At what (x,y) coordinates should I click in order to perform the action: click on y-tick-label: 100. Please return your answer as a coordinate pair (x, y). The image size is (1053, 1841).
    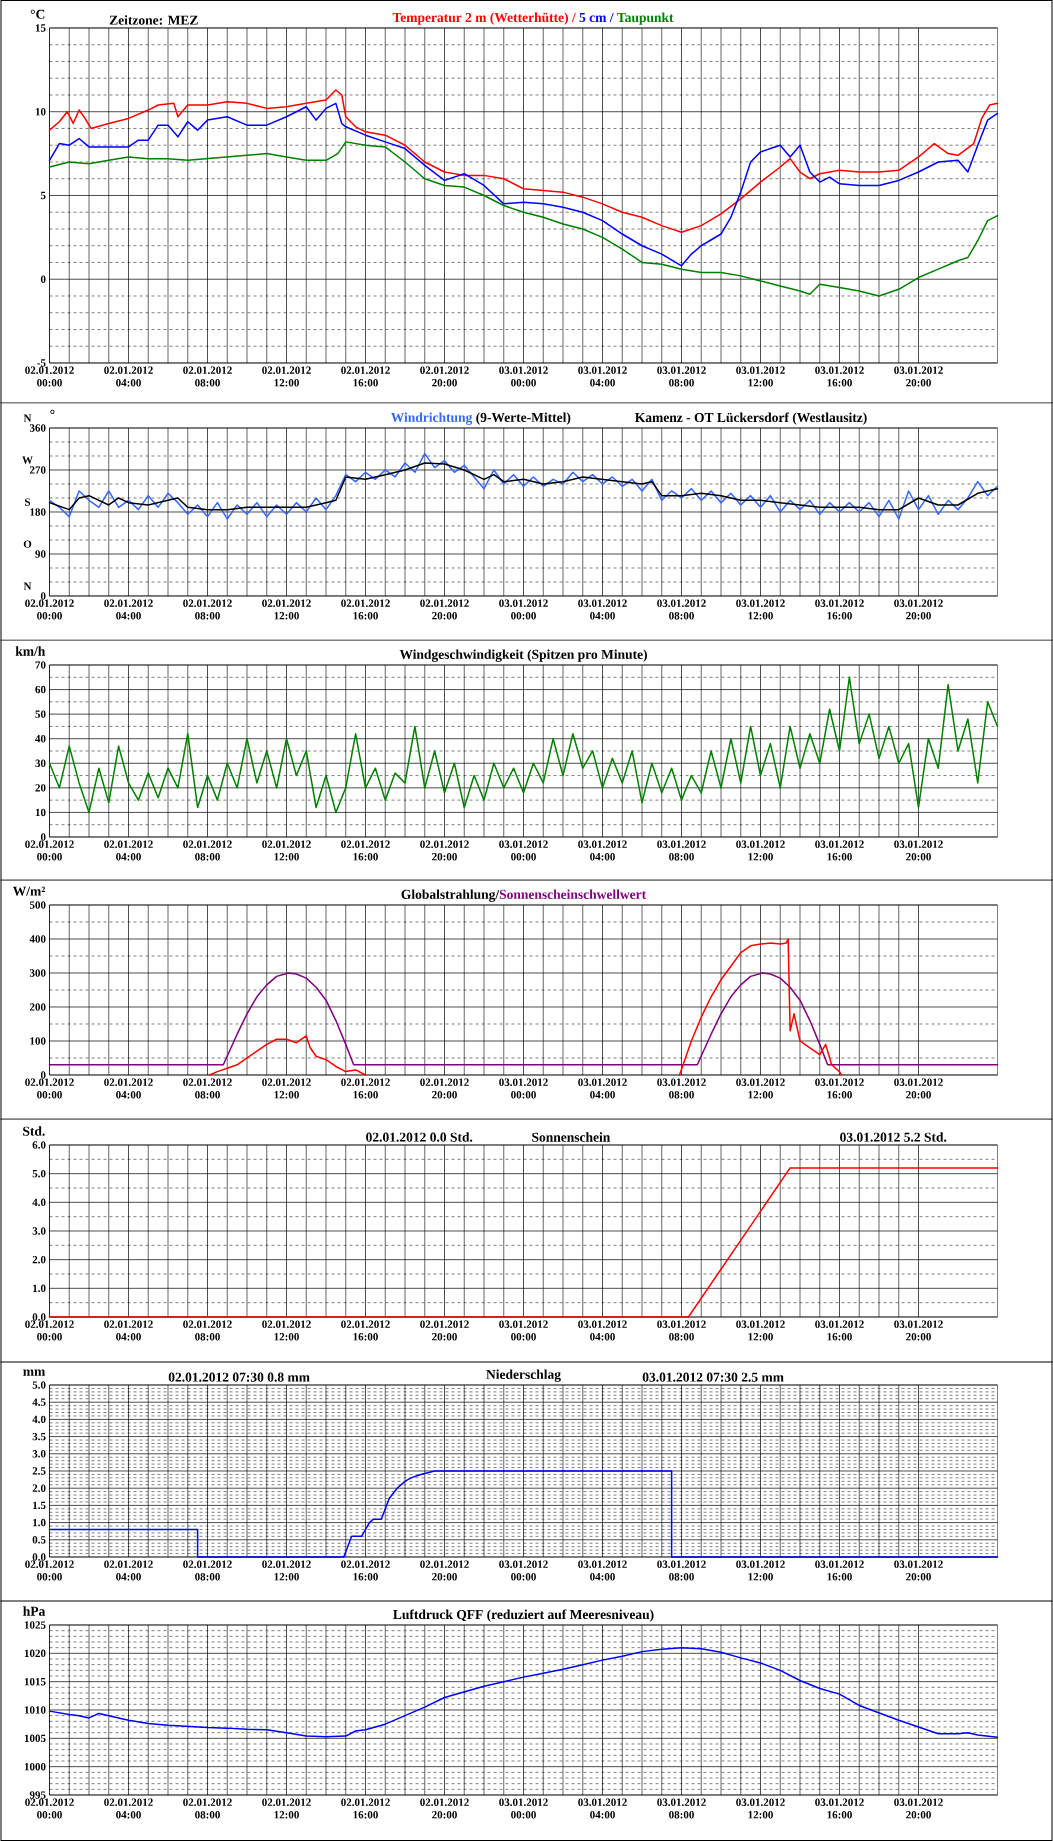
    Looking at the image, I should click on (38, 1041).